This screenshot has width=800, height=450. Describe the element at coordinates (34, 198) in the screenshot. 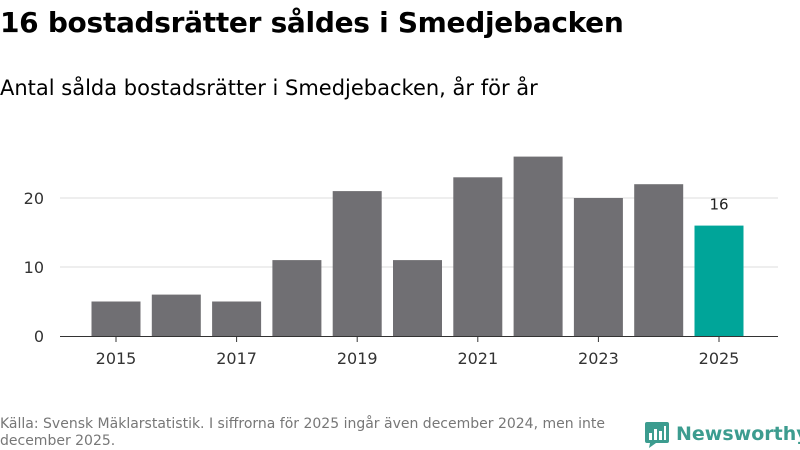

I see `y-tick-label: 20` at that location.